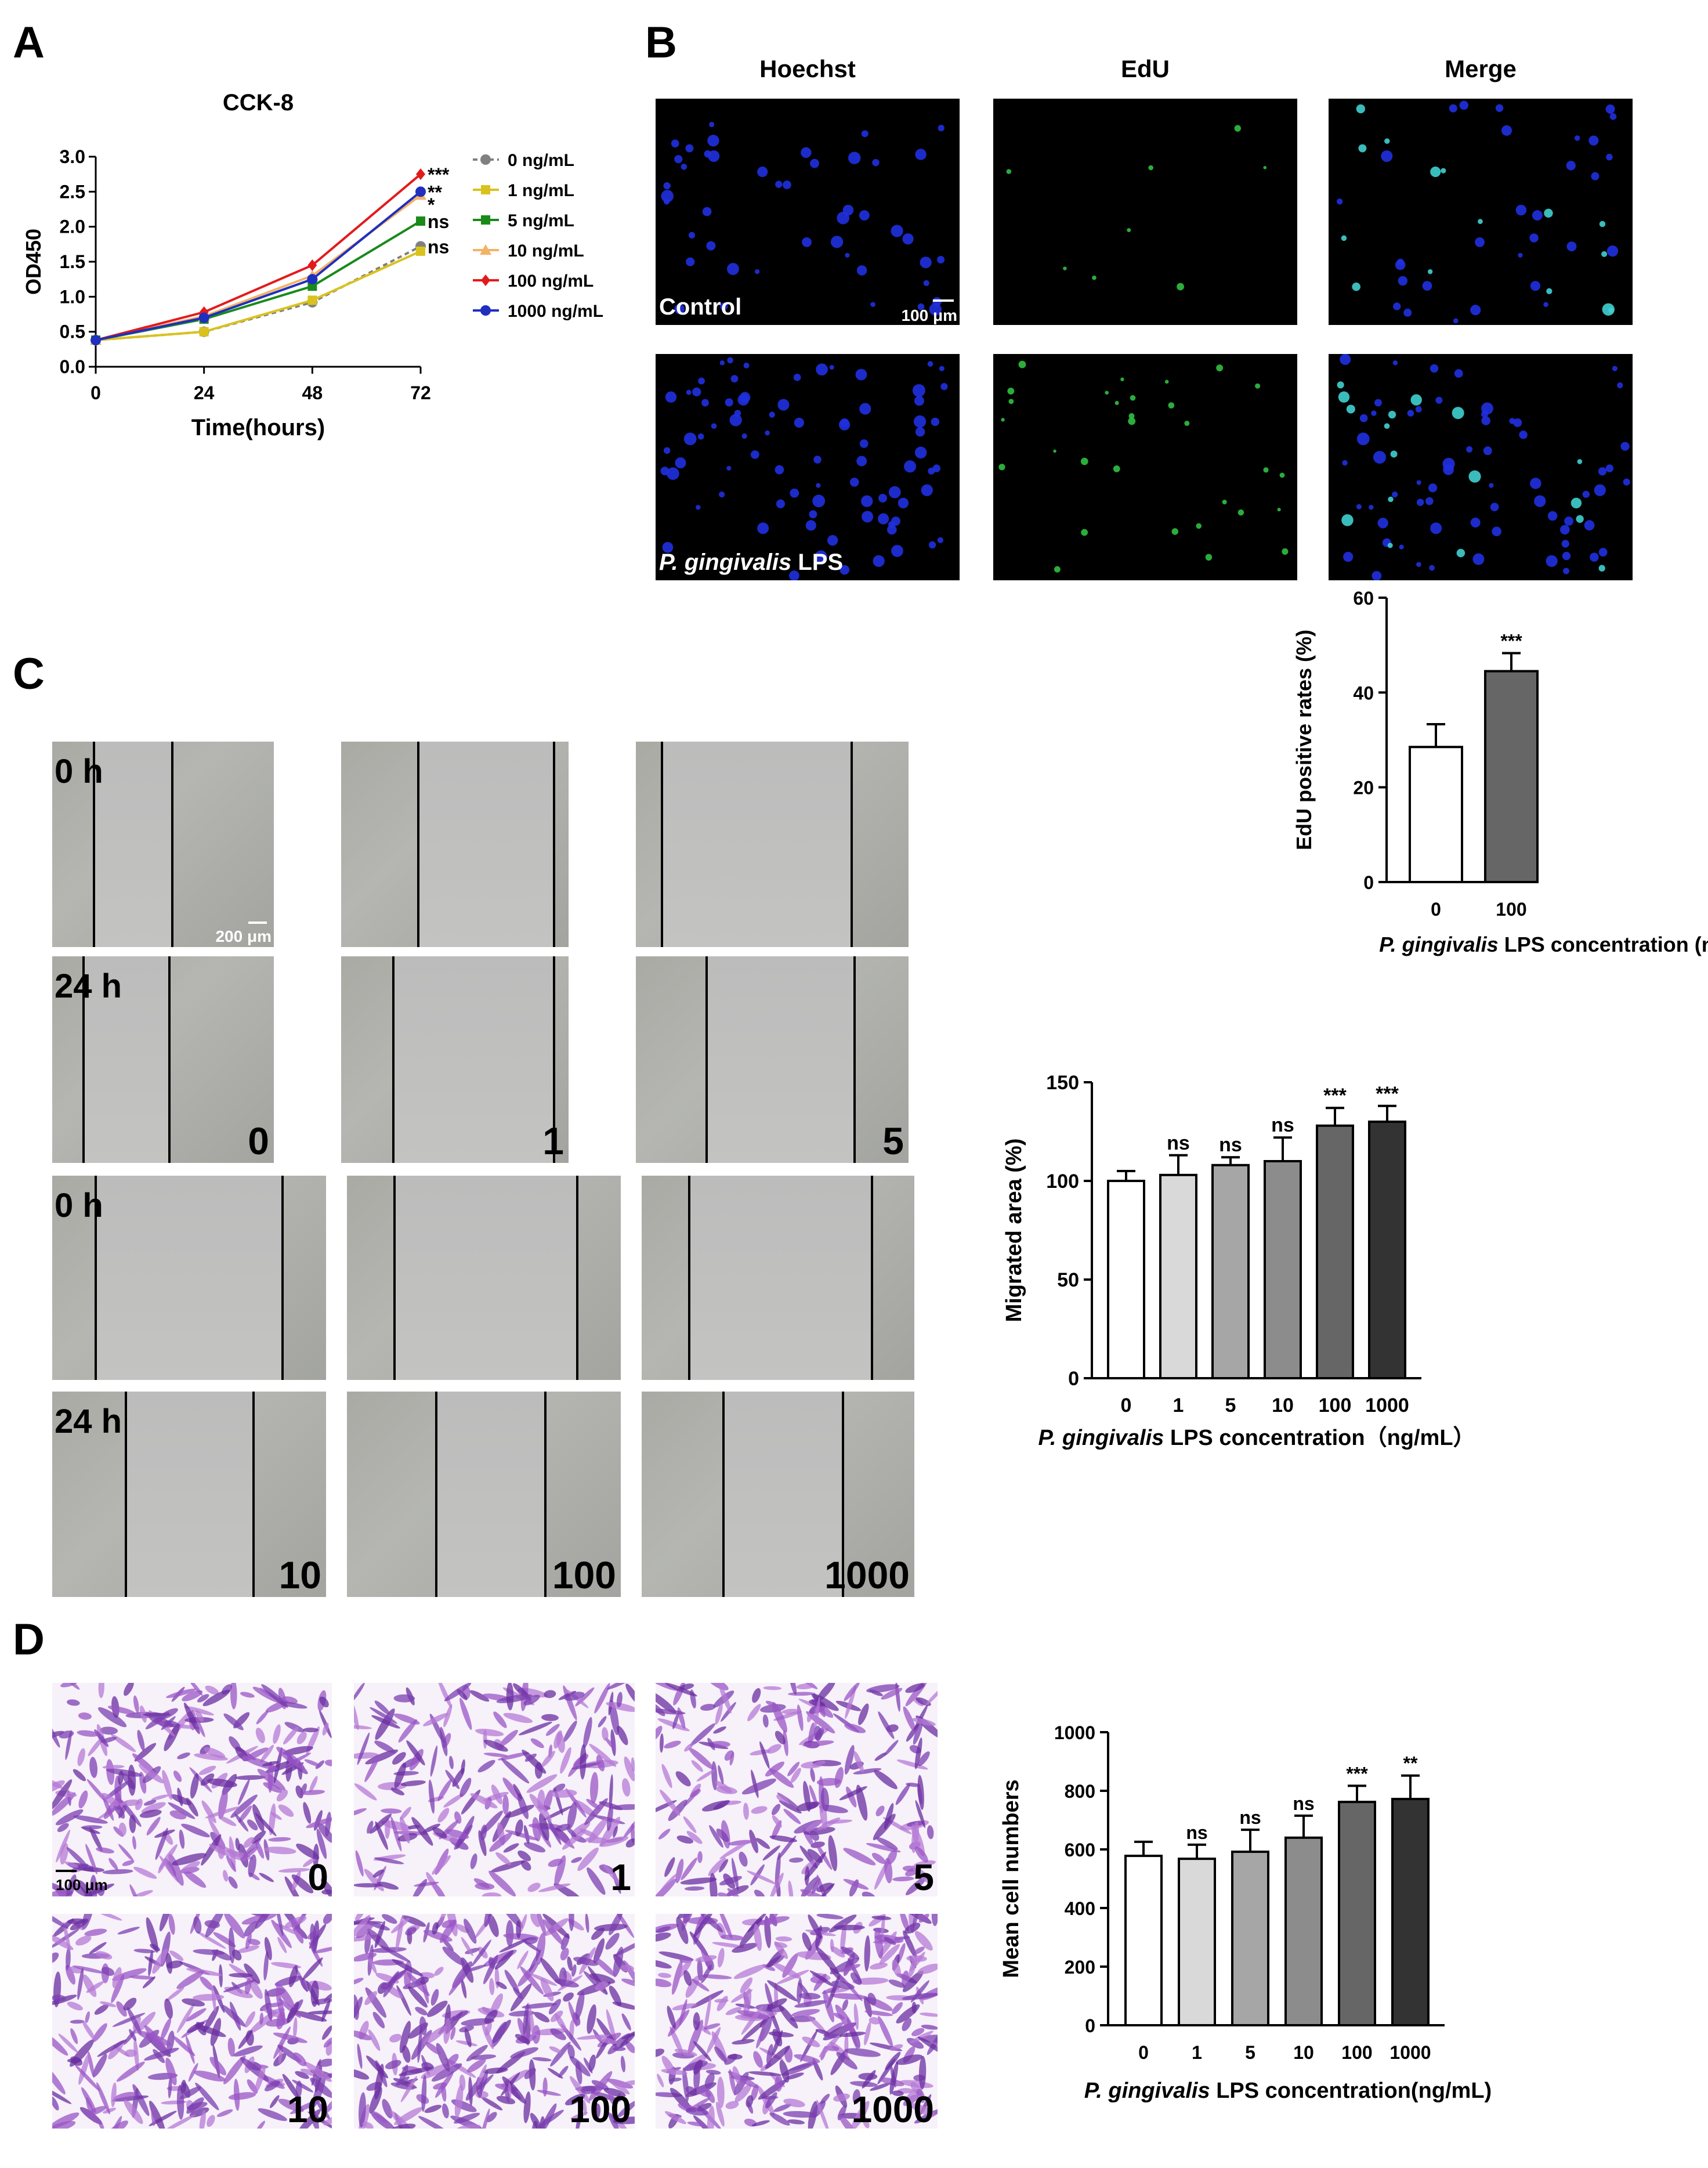 Image resolution: width=1708 pixels, height=2168 pixels. I want to click on x-tick-label: 100, so click(1356, 2052).